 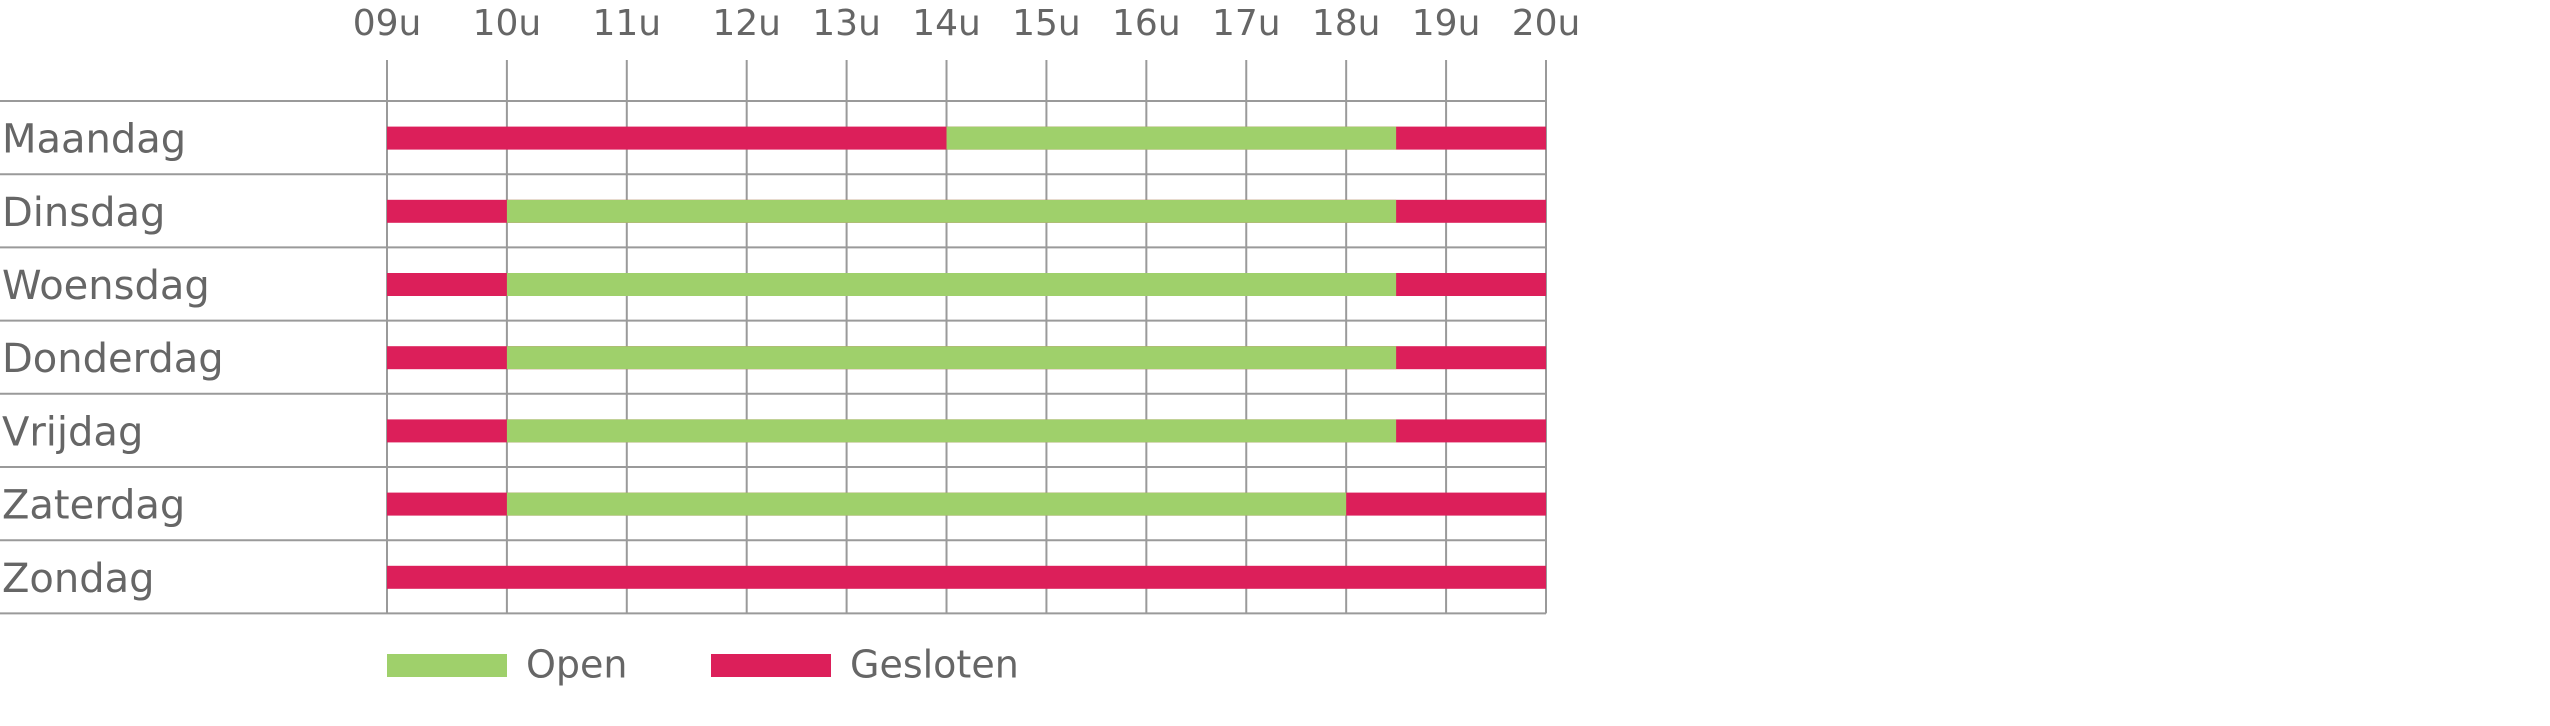 I want to click on x-tick-label: 15u, so click(x=1046, y=23).